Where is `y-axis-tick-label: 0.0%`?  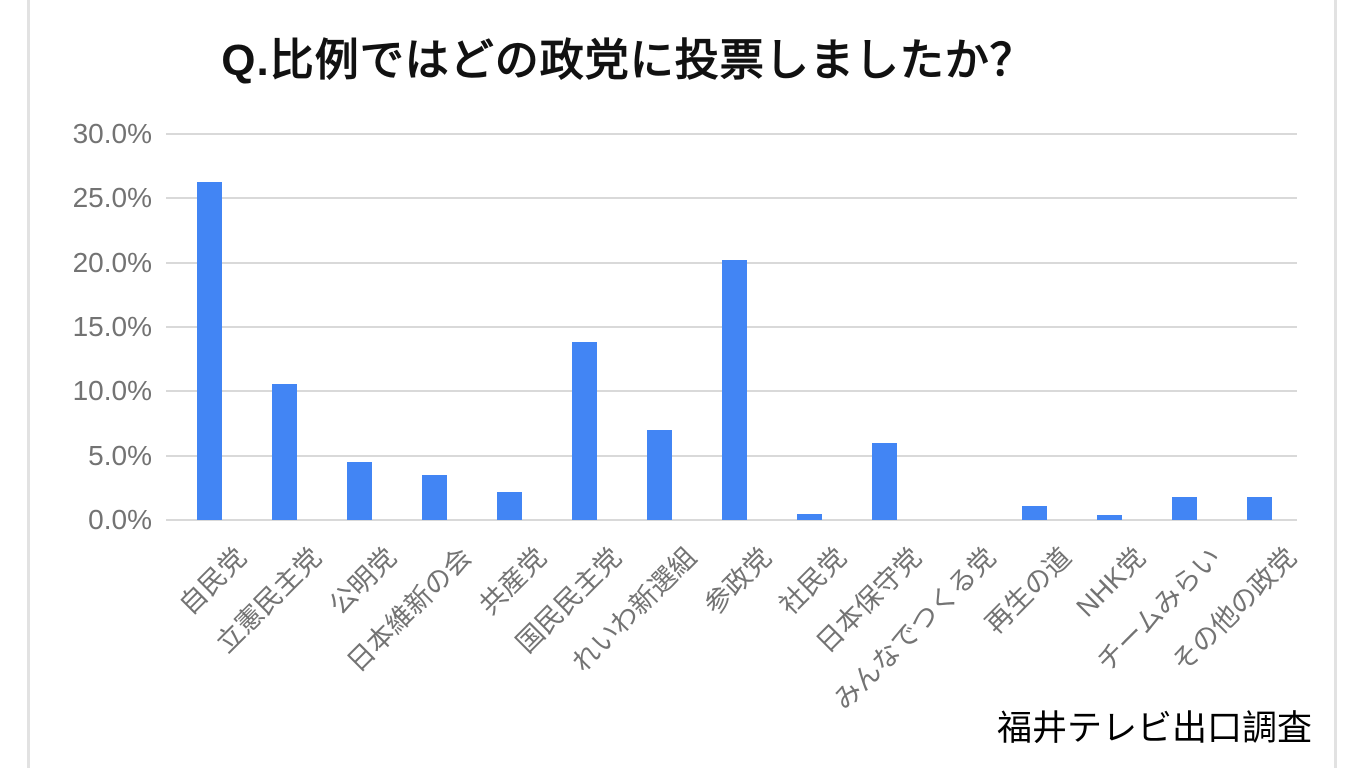 y-axis-tick-label: 0.0% is located at coordinates (120, 519).